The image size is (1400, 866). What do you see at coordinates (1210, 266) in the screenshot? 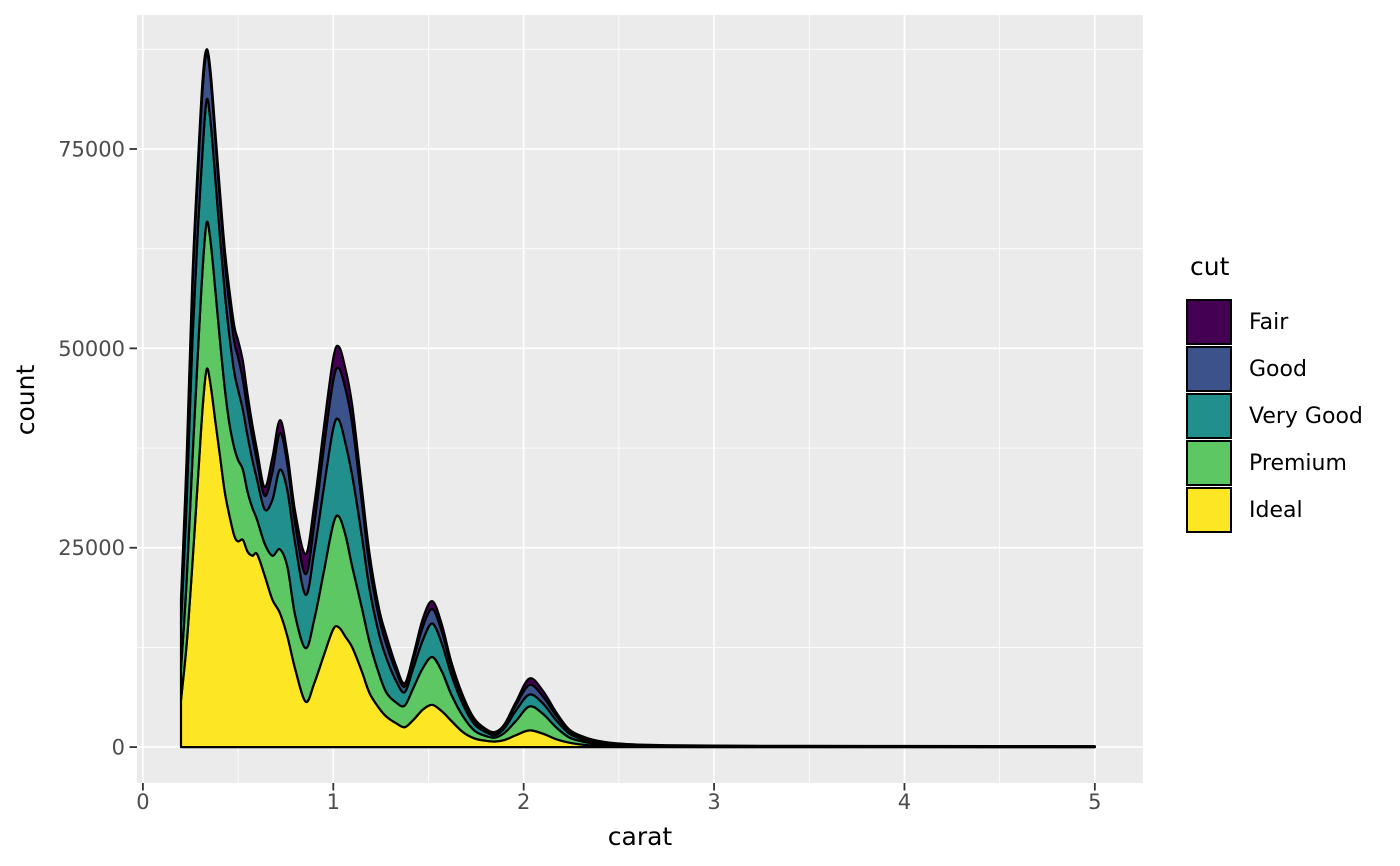
I see `legend-title: cut` at bounding box center [1210, 266].